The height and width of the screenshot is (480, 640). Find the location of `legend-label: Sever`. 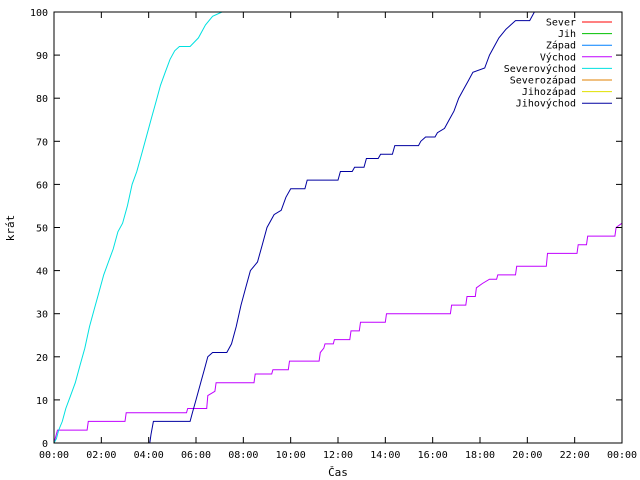

legend-label: Sever is located at coordinates (561, 23).